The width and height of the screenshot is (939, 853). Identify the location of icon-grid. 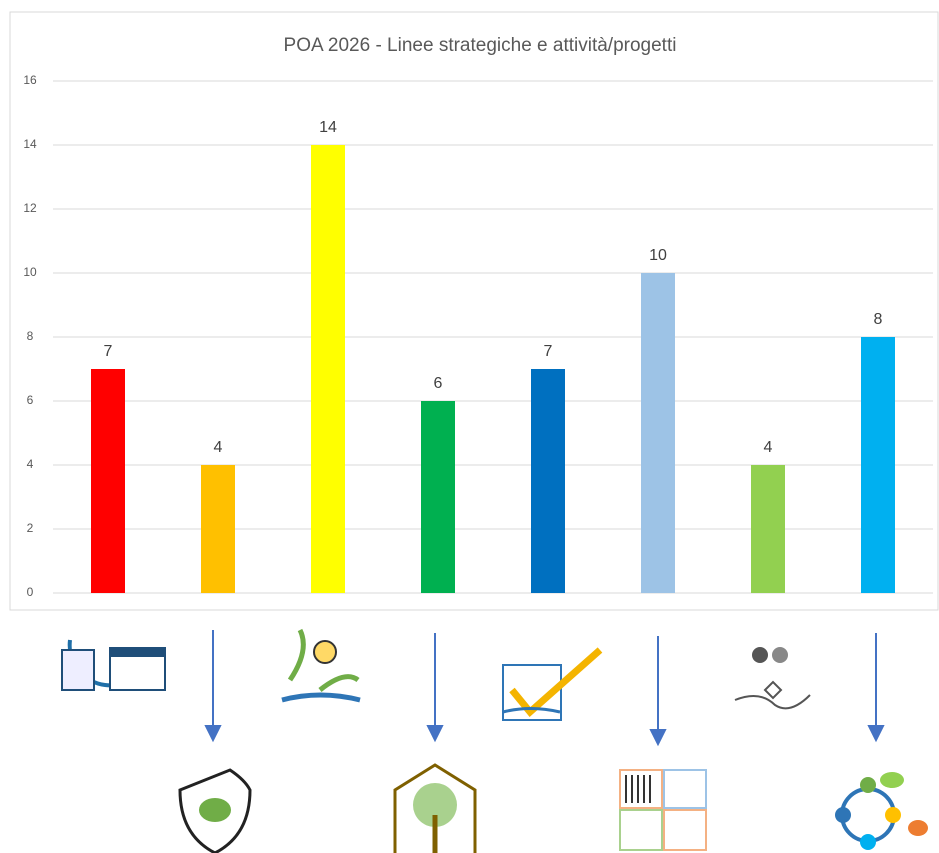
(663, 810).